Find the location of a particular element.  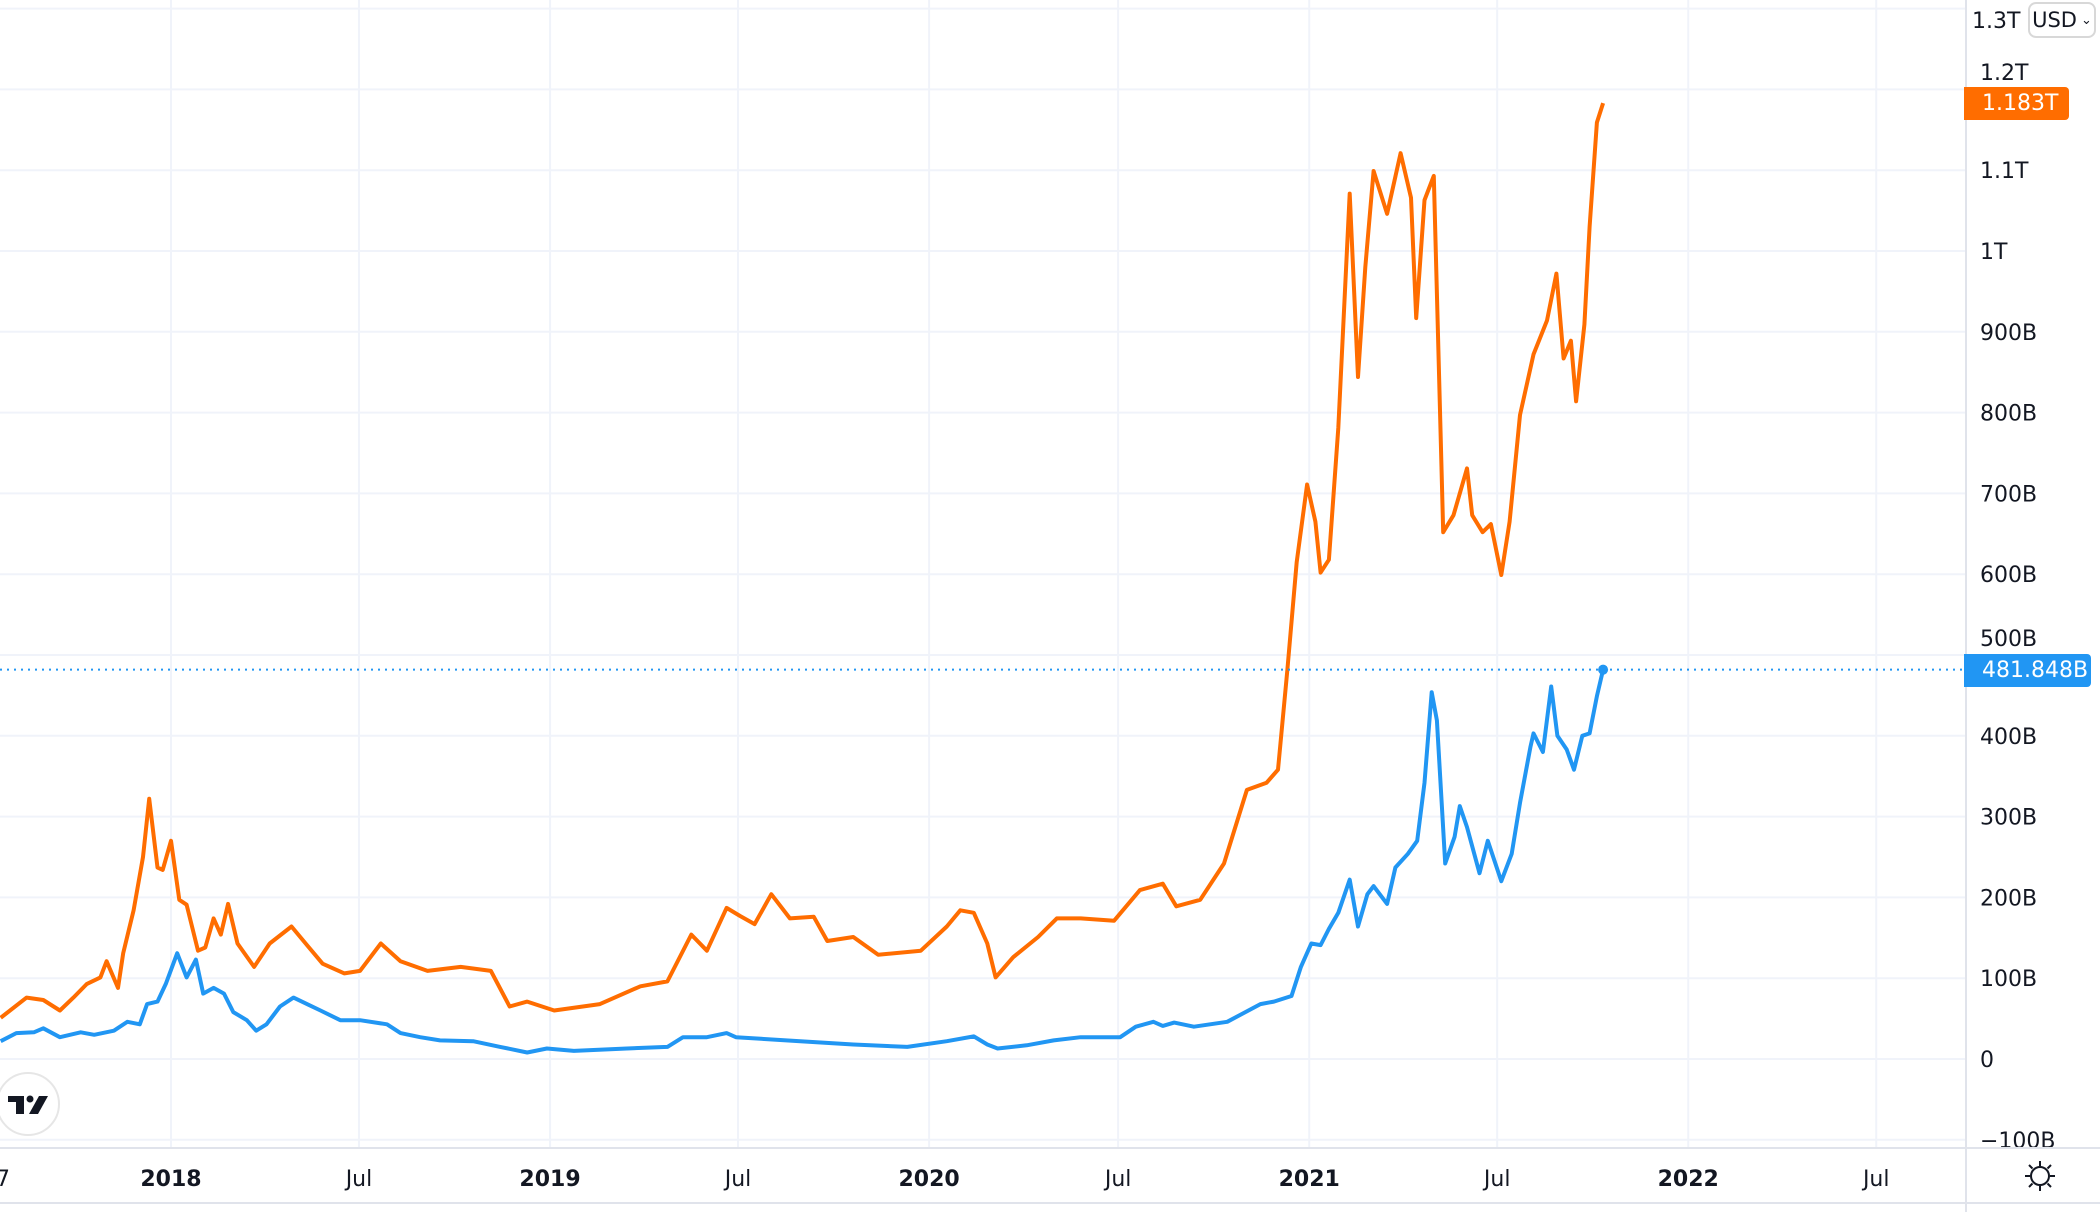

x-tick-label: 2019 is located at coordinates (549, 1179).